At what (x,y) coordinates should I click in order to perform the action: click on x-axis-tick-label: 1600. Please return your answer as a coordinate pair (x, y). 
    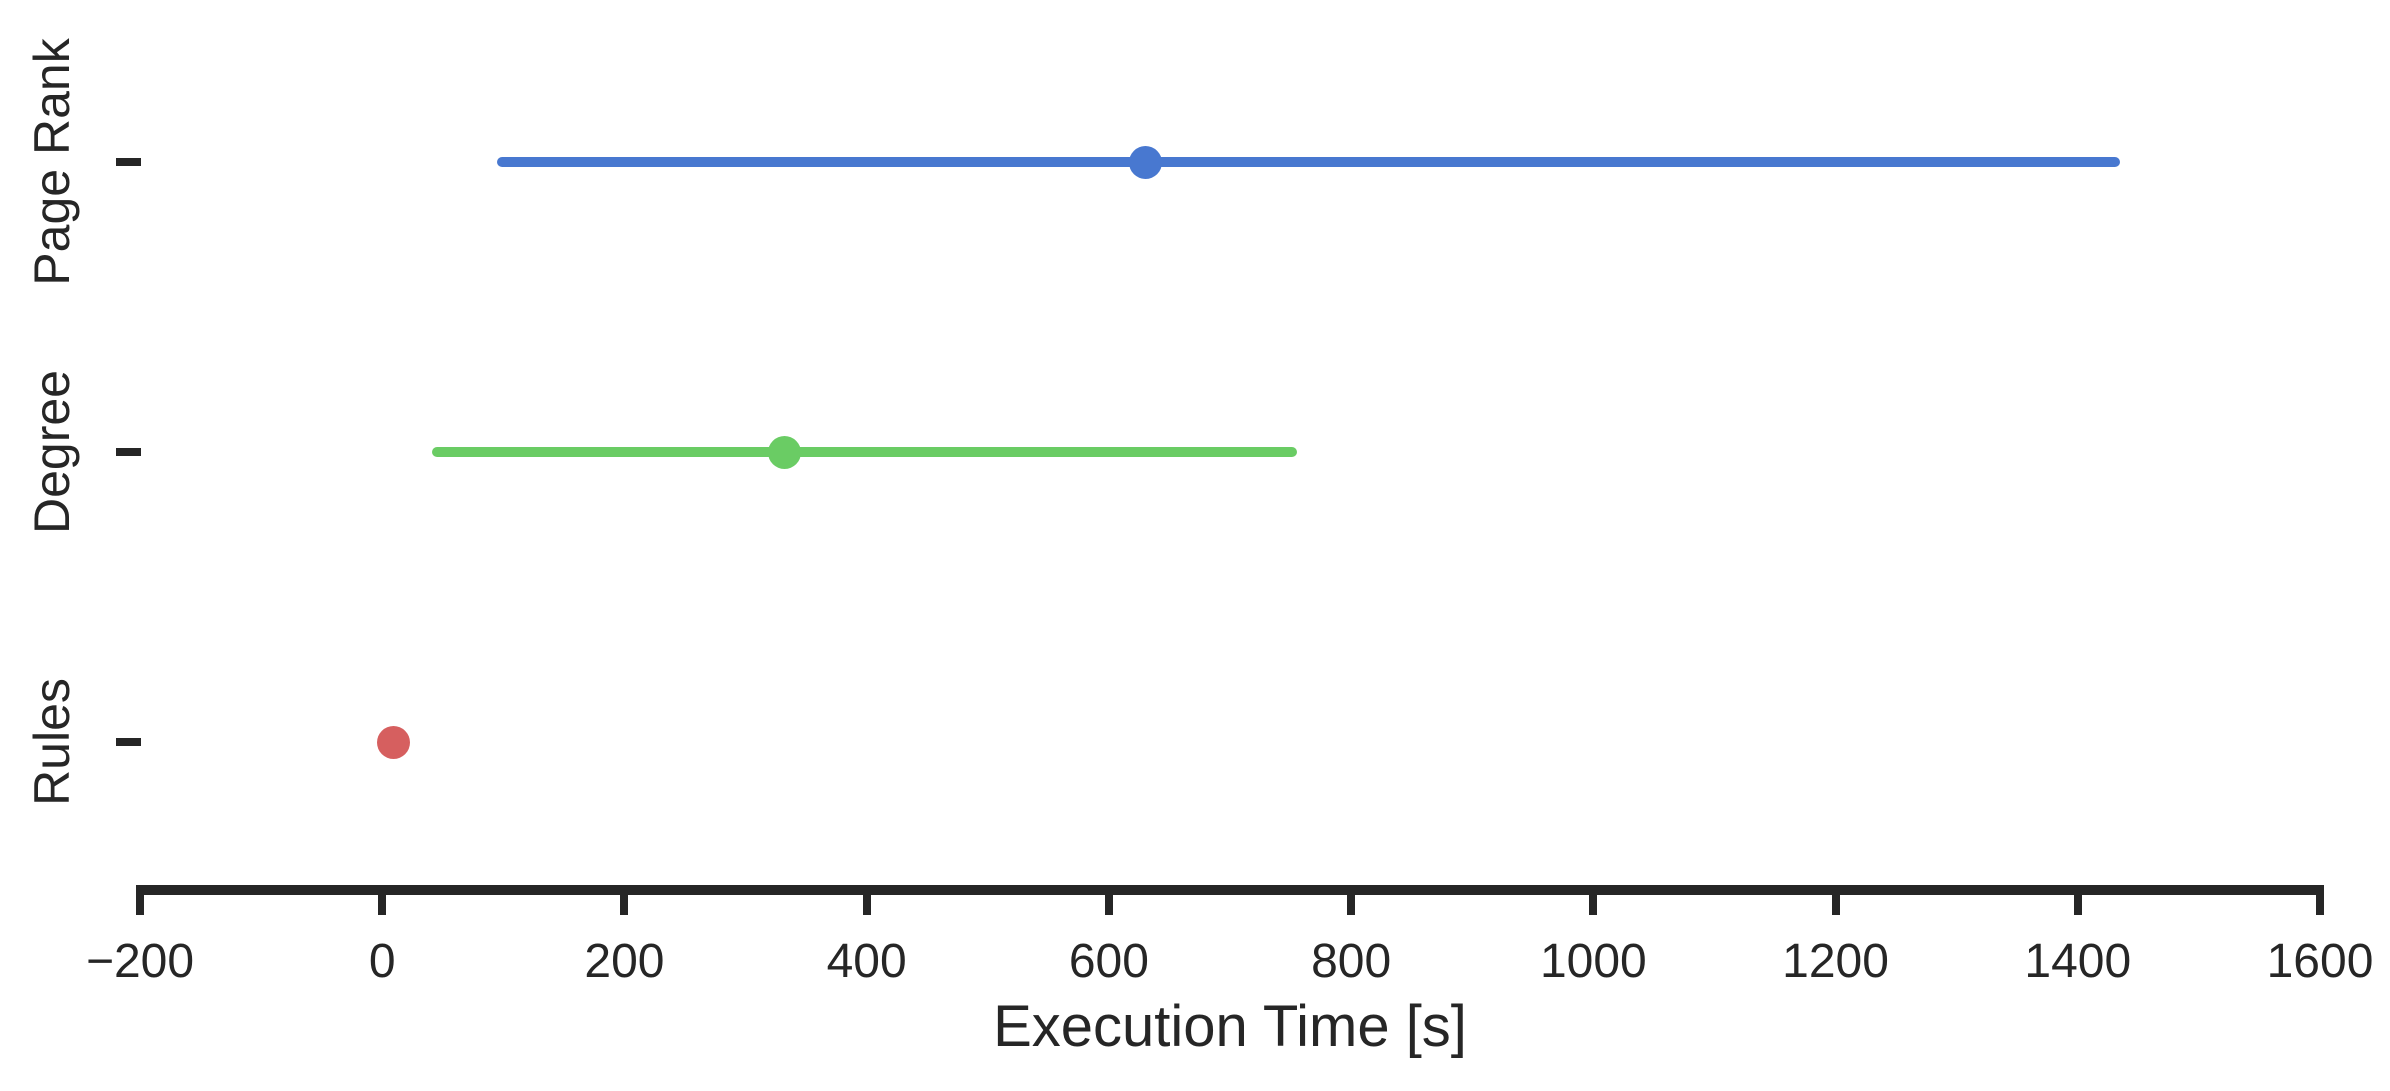
    Looking at the image, I should click on (2320, 961).